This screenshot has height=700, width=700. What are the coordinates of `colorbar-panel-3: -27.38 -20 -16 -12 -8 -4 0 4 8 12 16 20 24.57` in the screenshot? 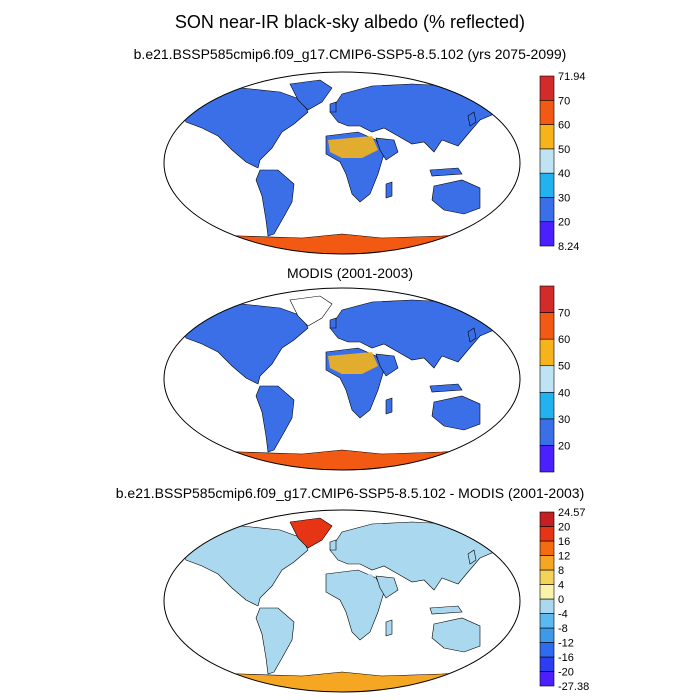 It's located at (564, 600).